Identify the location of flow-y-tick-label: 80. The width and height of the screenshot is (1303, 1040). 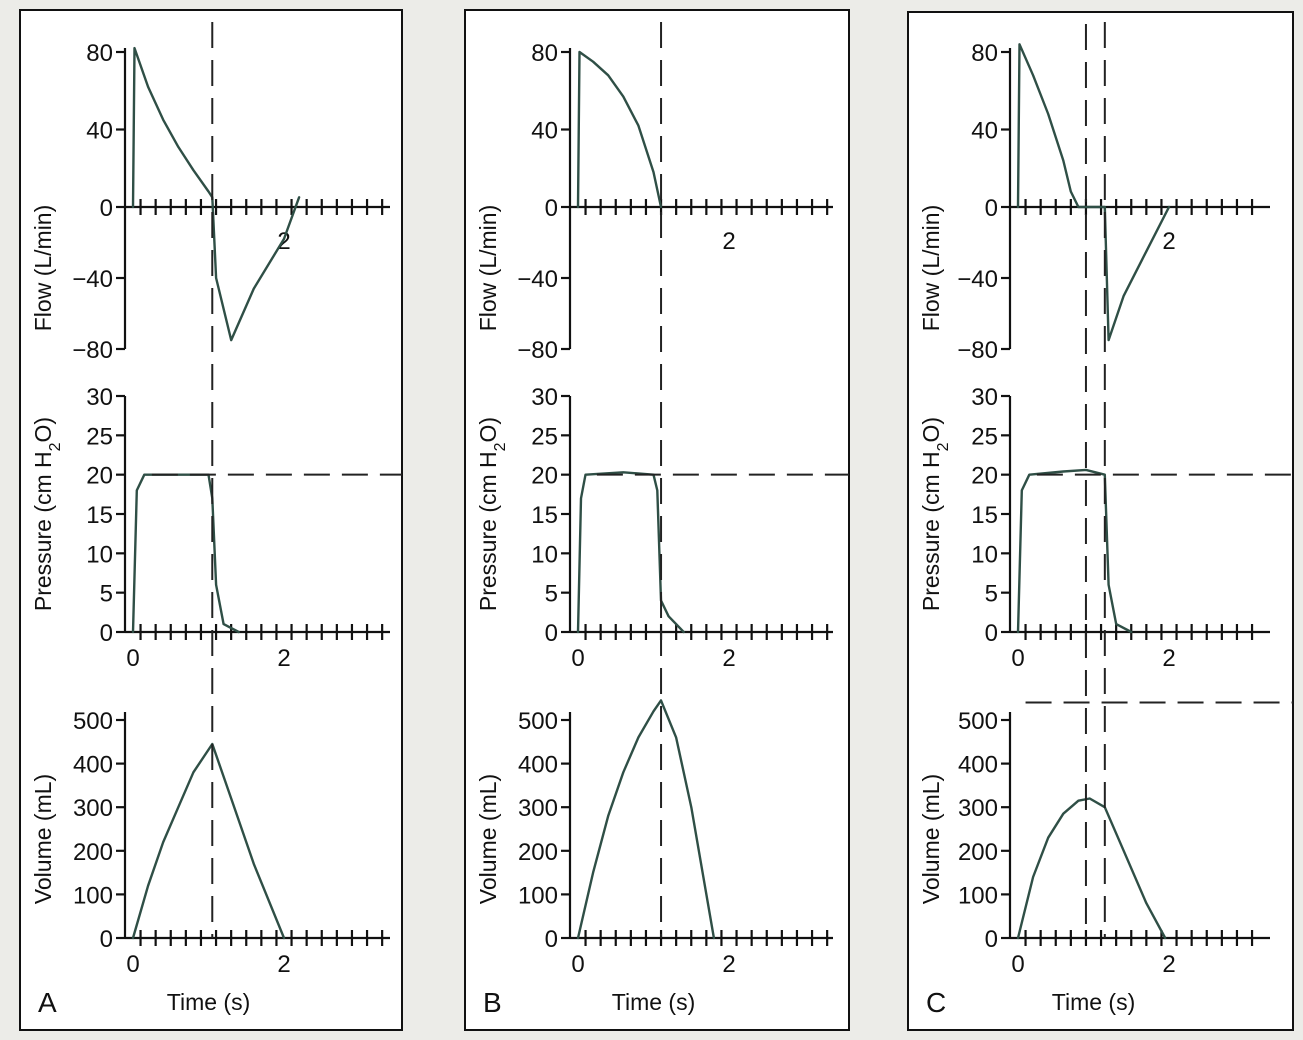
(544, 53).